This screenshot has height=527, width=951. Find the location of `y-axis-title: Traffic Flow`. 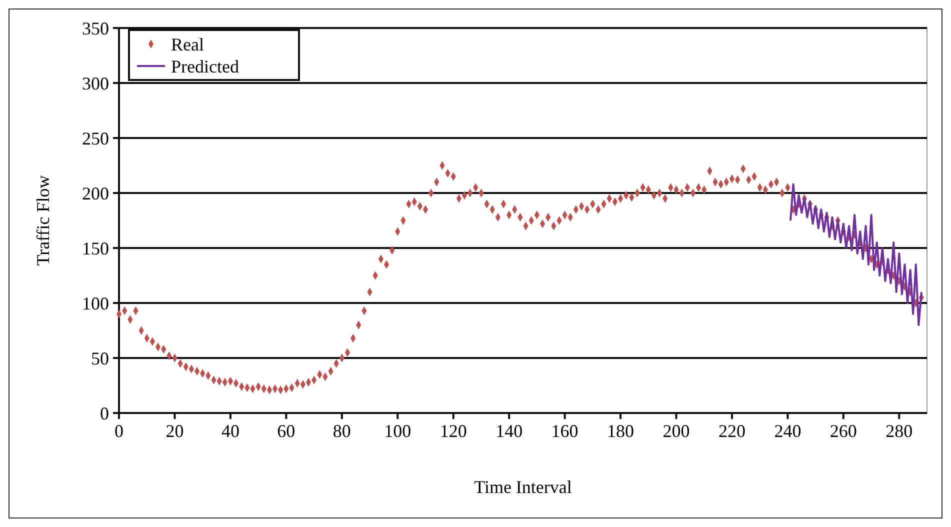

y-axis-title: Traffic Flow is located at coordinates (43, 220).